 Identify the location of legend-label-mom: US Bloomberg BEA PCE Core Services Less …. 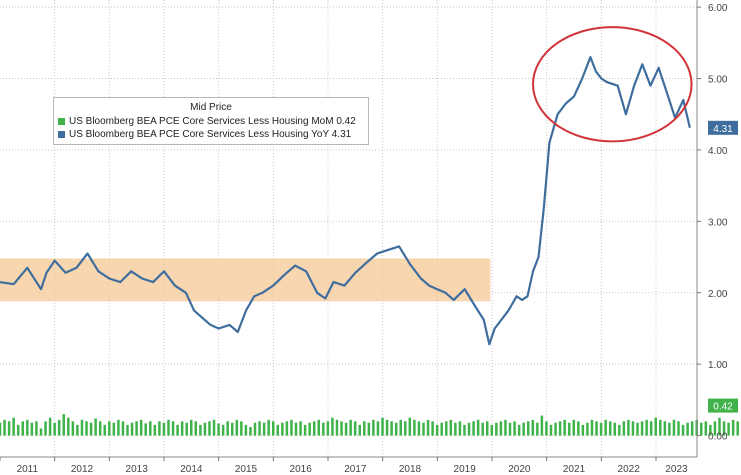
(201, 121).